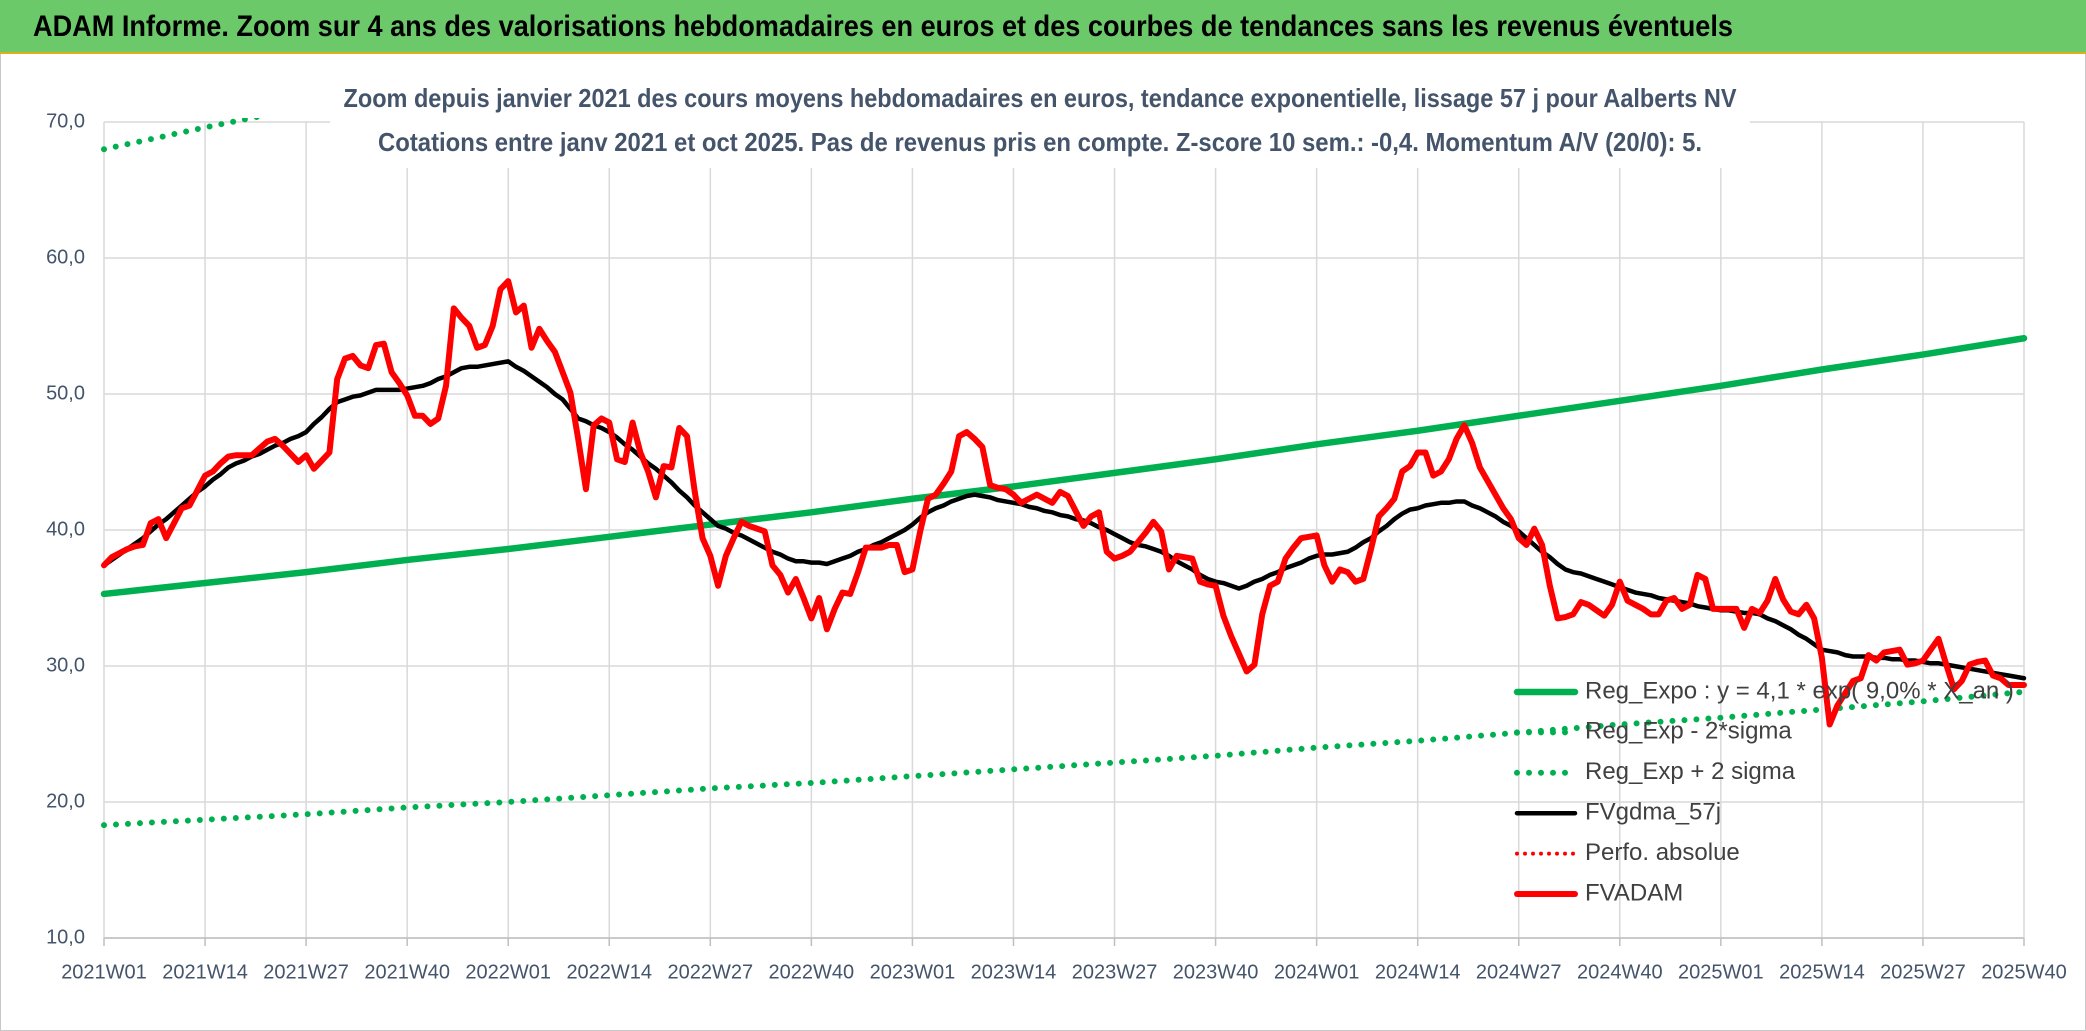 Image resolution: width=2086 pixels, height=1031 pixels. What do you see at coordinates (1317, 972) in the screenshot?
I see `x-tick-label: 2024W01` at bounding box center [1317, 972].